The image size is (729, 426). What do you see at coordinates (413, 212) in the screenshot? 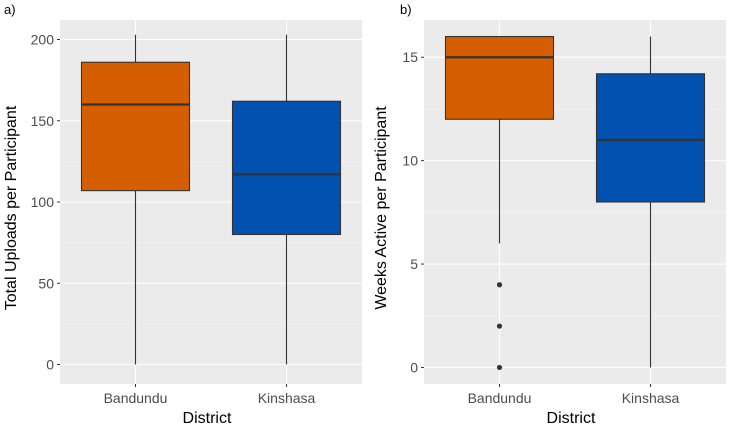
I see `y-ticks-b: 0 5 10 15` at bounding box center [413, 212].